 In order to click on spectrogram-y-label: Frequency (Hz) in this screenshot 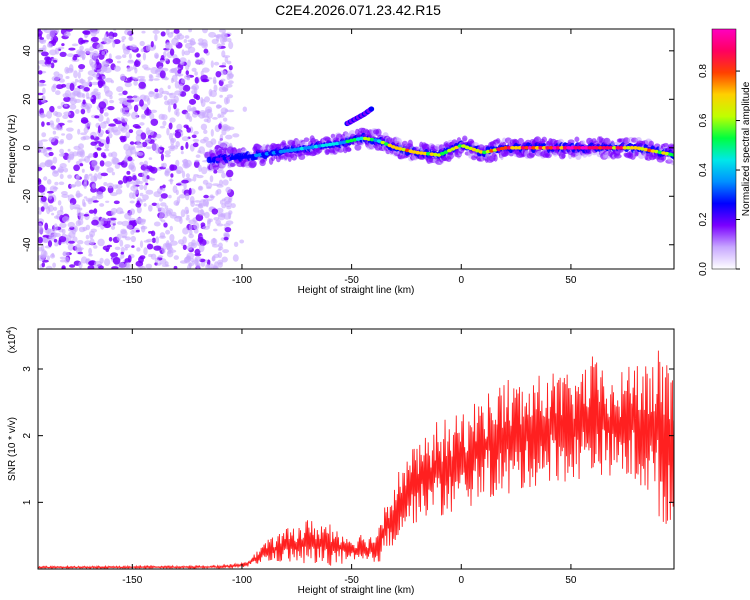, I will do `click(12, 149)`.